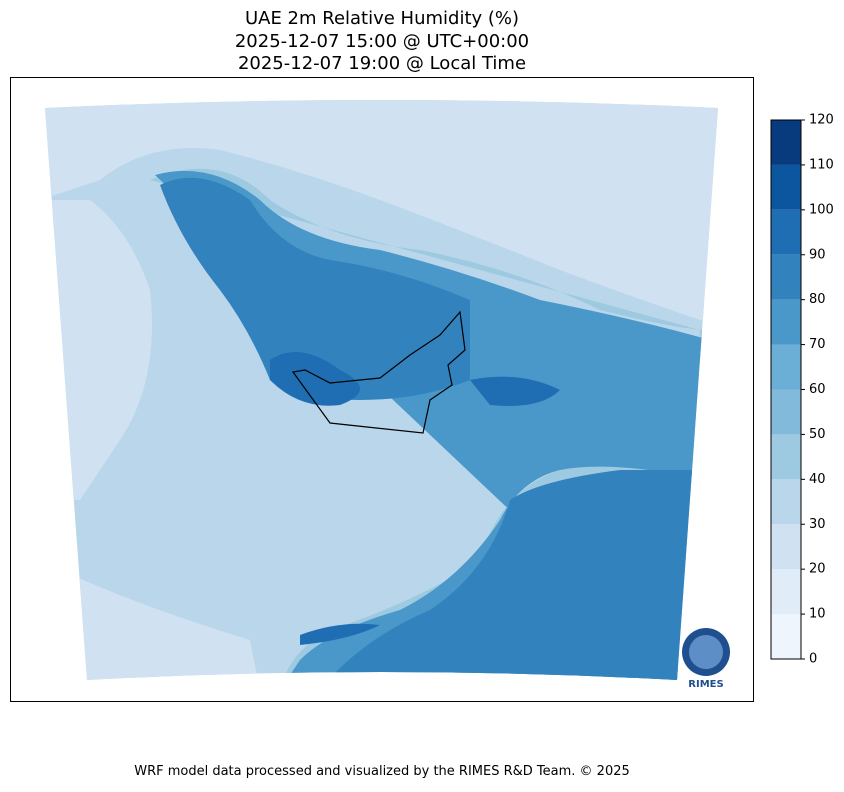  Describe the element at coordinates (821, 164) in the screenshot. I see `colorbar-tick-label: 110` at that location.